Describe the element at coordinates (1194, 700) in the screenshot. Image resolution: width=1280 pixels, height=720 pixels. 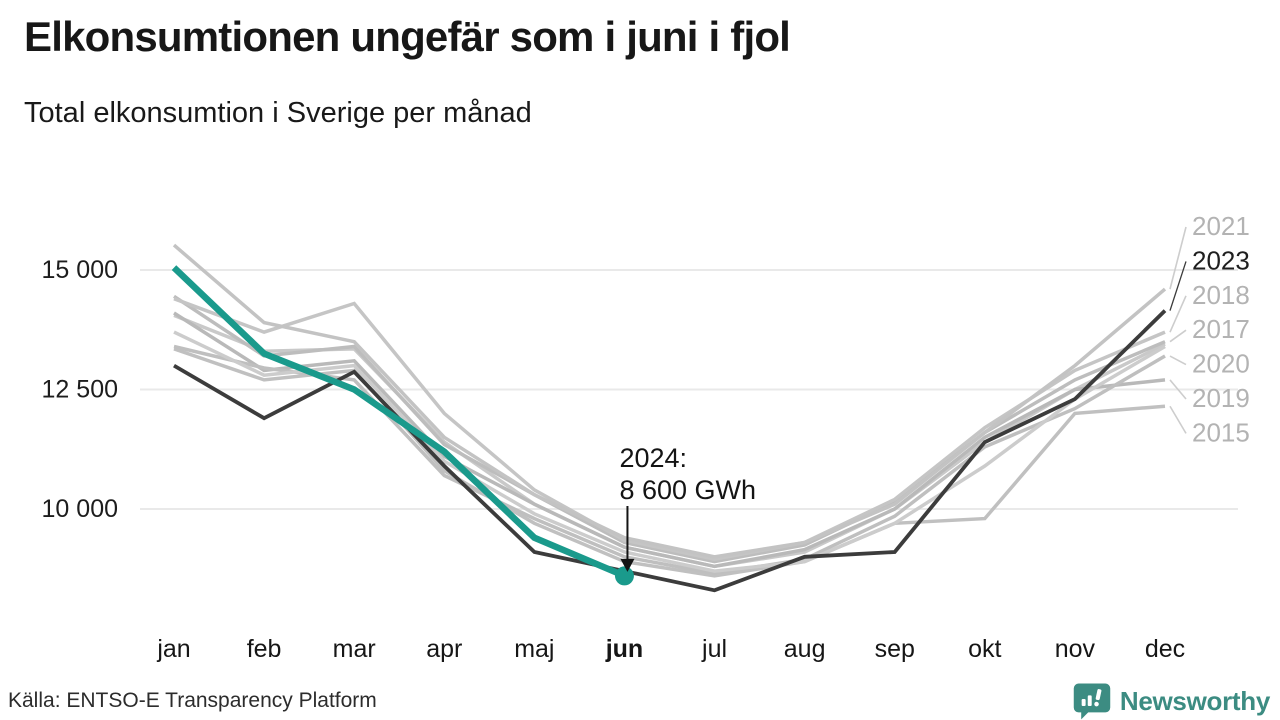
I see `brand-name: Newsworthy` at that location.